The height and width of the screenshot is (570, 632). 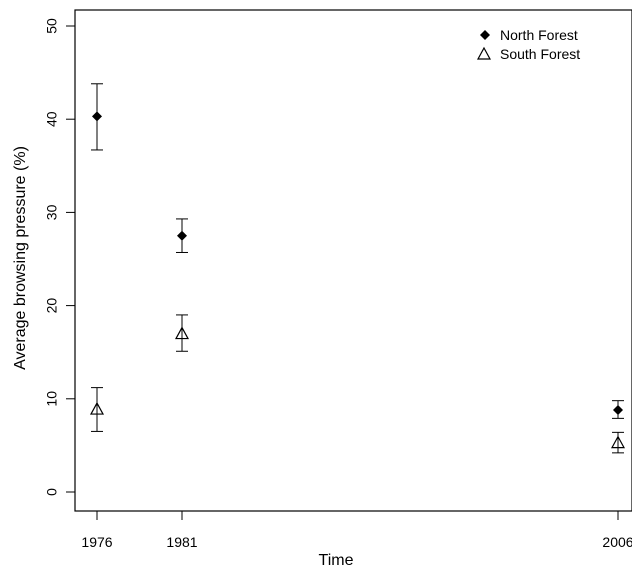 What do you see at coordinates (485, 35) in the screenshot?
I see `legend-marker-north-forest` at bounding box center [485, 35].